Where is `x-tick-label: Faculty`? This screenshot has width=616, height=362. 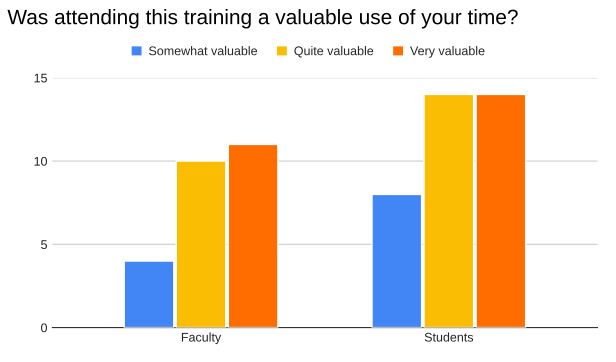
x-tick-label: Faculty is located at coordinates (202, 338).